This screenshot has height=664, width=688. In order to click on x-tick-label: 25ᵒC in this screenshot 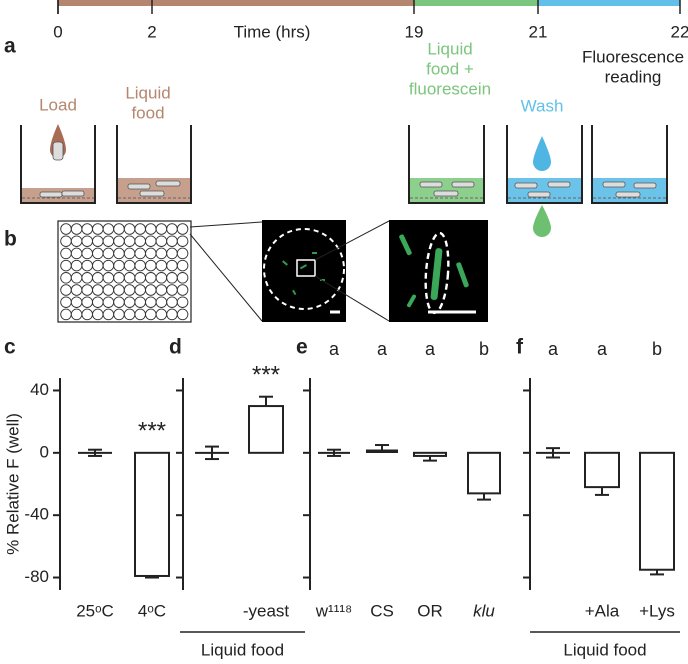, I will do `click(95, 610)`.